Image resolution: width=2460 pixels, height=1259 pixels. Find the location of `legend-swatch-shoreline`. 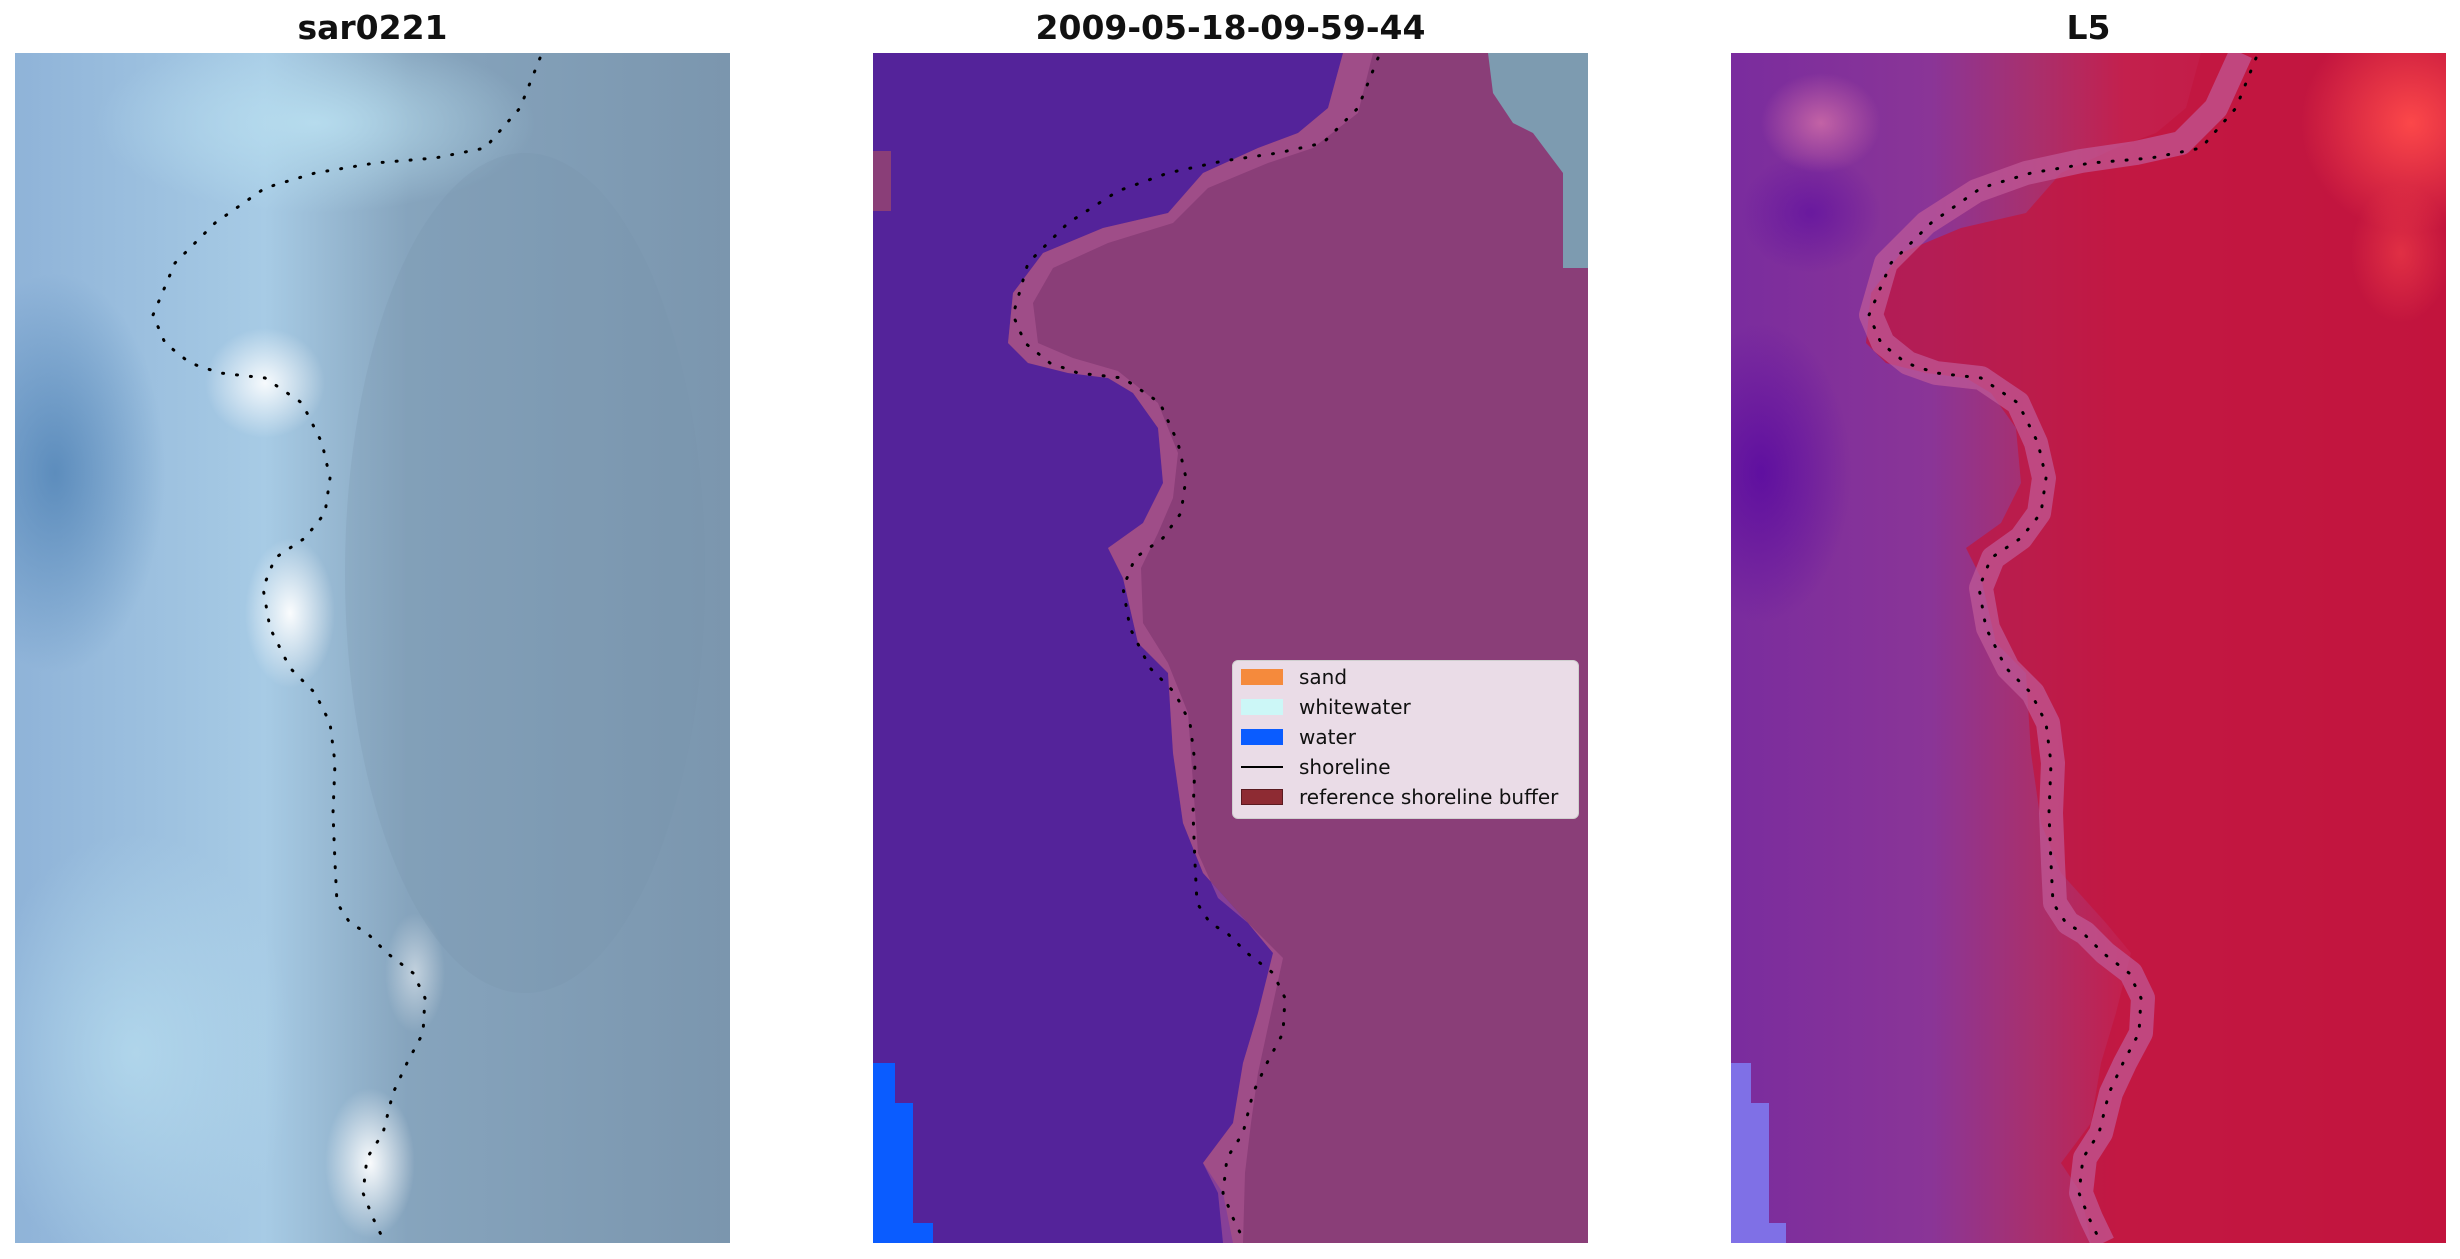

legend-swatch-shoreline is located at coordinates (1262, 767).